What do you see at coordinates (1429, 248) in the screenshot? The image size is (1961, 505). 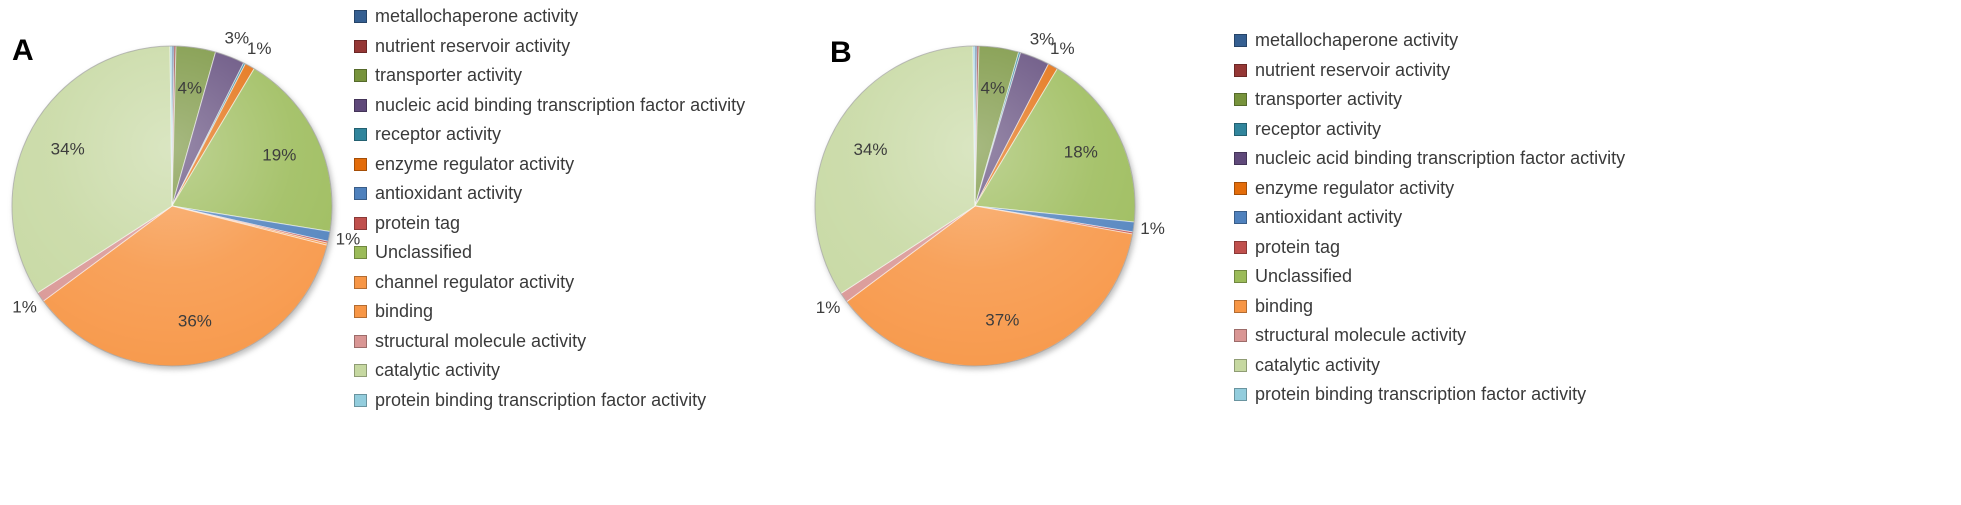 I see `legend-item: protein tag` at bounding box center [1429, 248].